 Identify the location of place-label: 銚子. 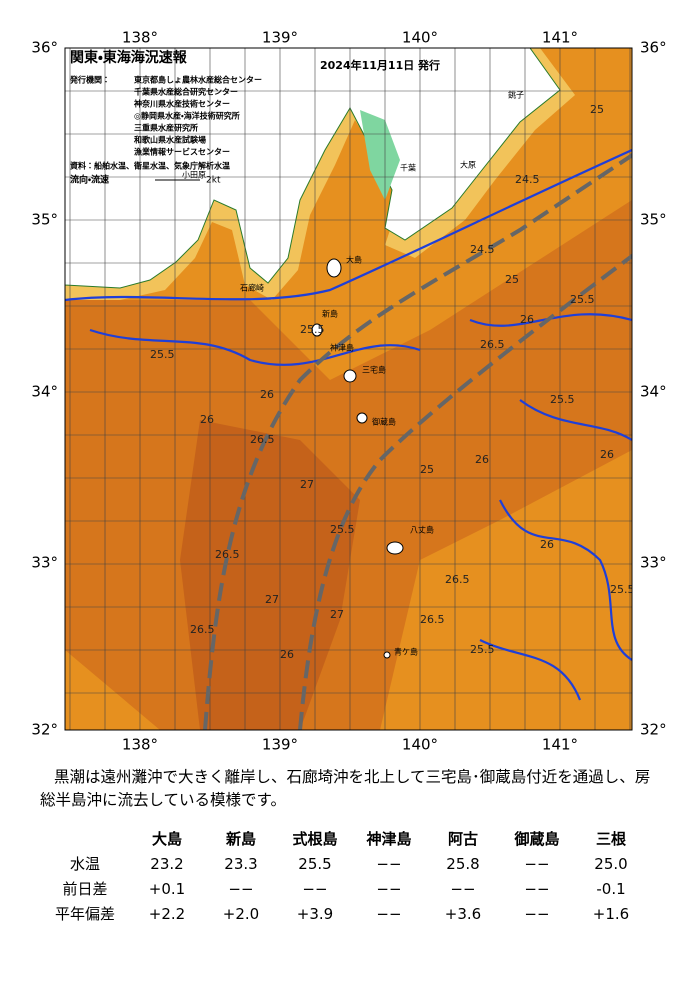
(516, 95).